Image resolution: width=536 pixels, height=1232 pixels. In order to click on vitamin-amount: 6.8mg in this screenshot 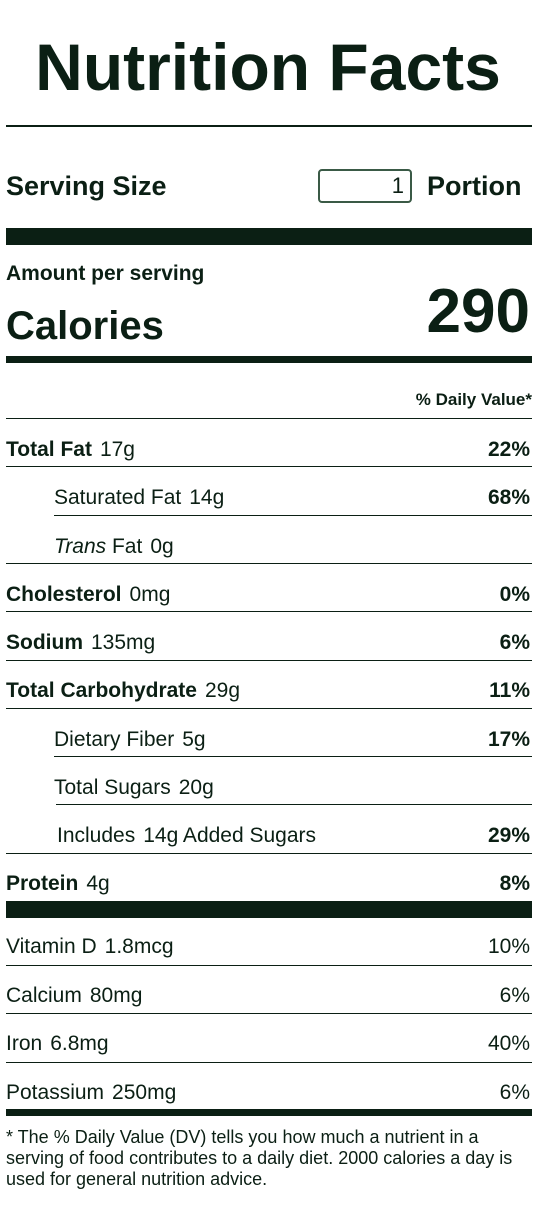, I will do `click(79, 1043)`.